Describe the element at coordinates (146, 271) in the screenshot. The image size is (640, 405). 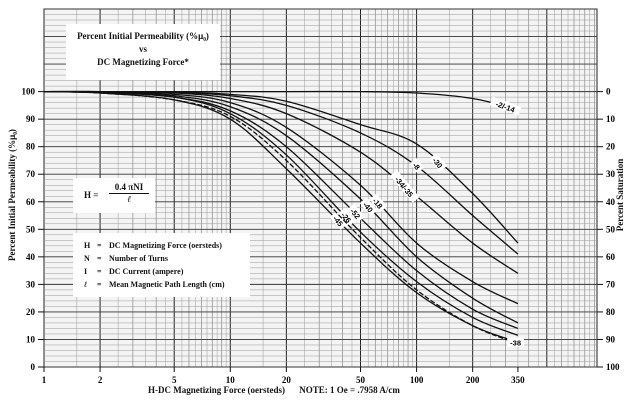
I see `definition-text: DC Current (ampere)` at that location.